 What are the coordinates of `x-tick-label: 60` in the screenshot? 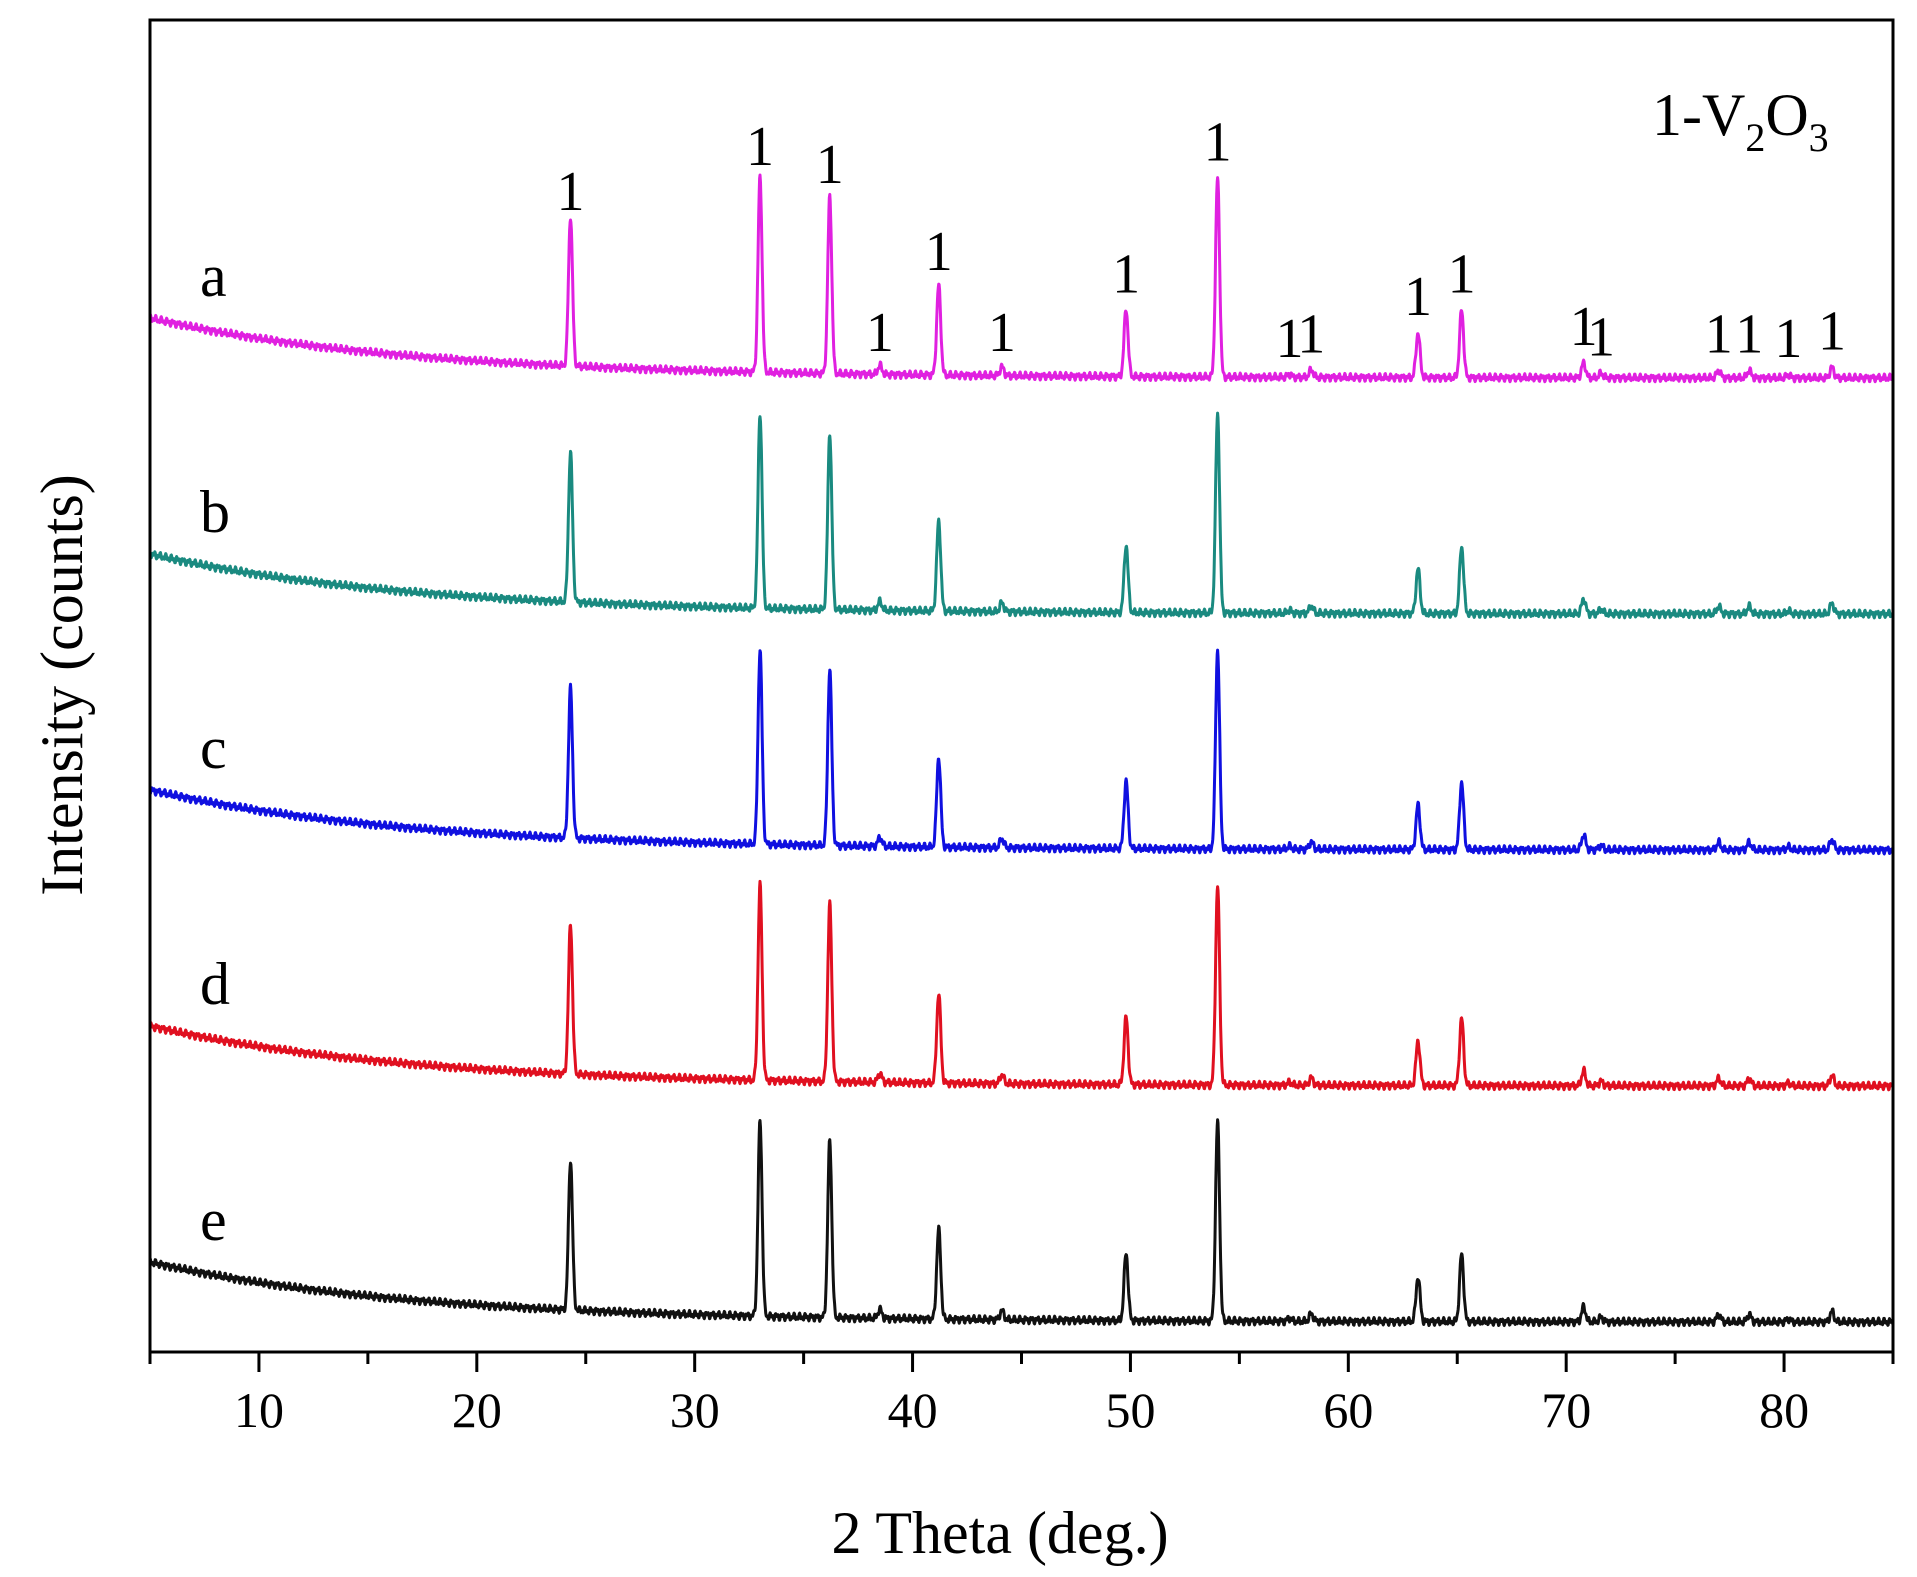 It's located at (1348, 1410).